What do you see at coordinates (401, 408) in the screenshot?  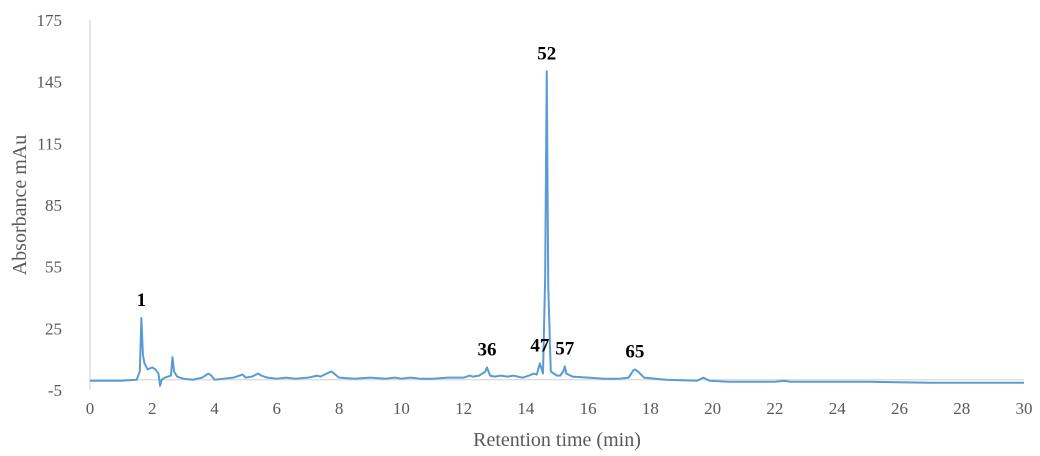 I see `x-tick-label: 10` at bounding box center [401, 408].